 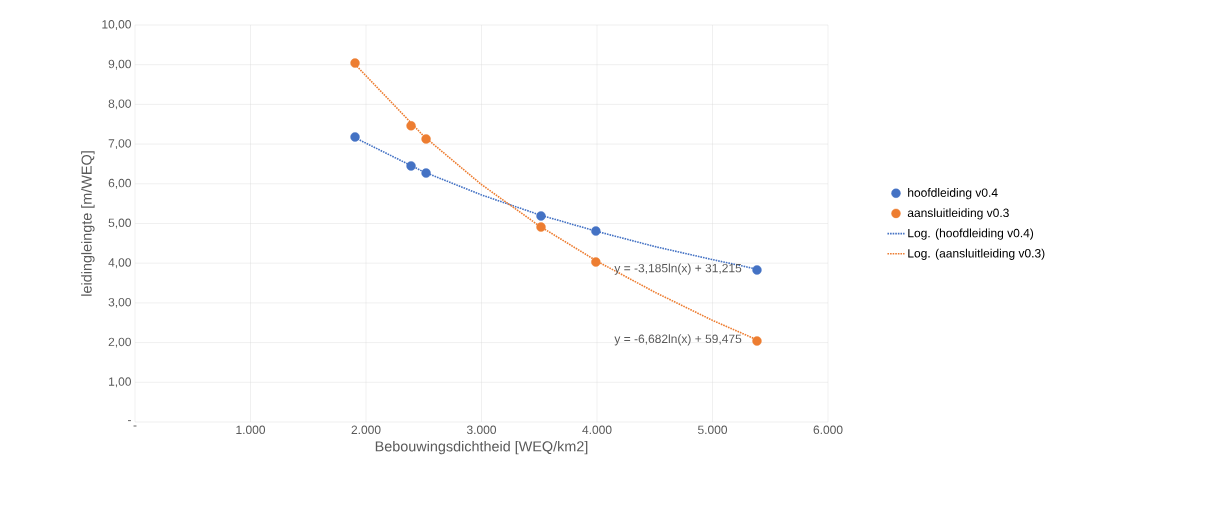 What do you see at coordinates (828, 430) in the screenshot?
I see `x-tick-label: 6.000` at bounding box center [828, 430].